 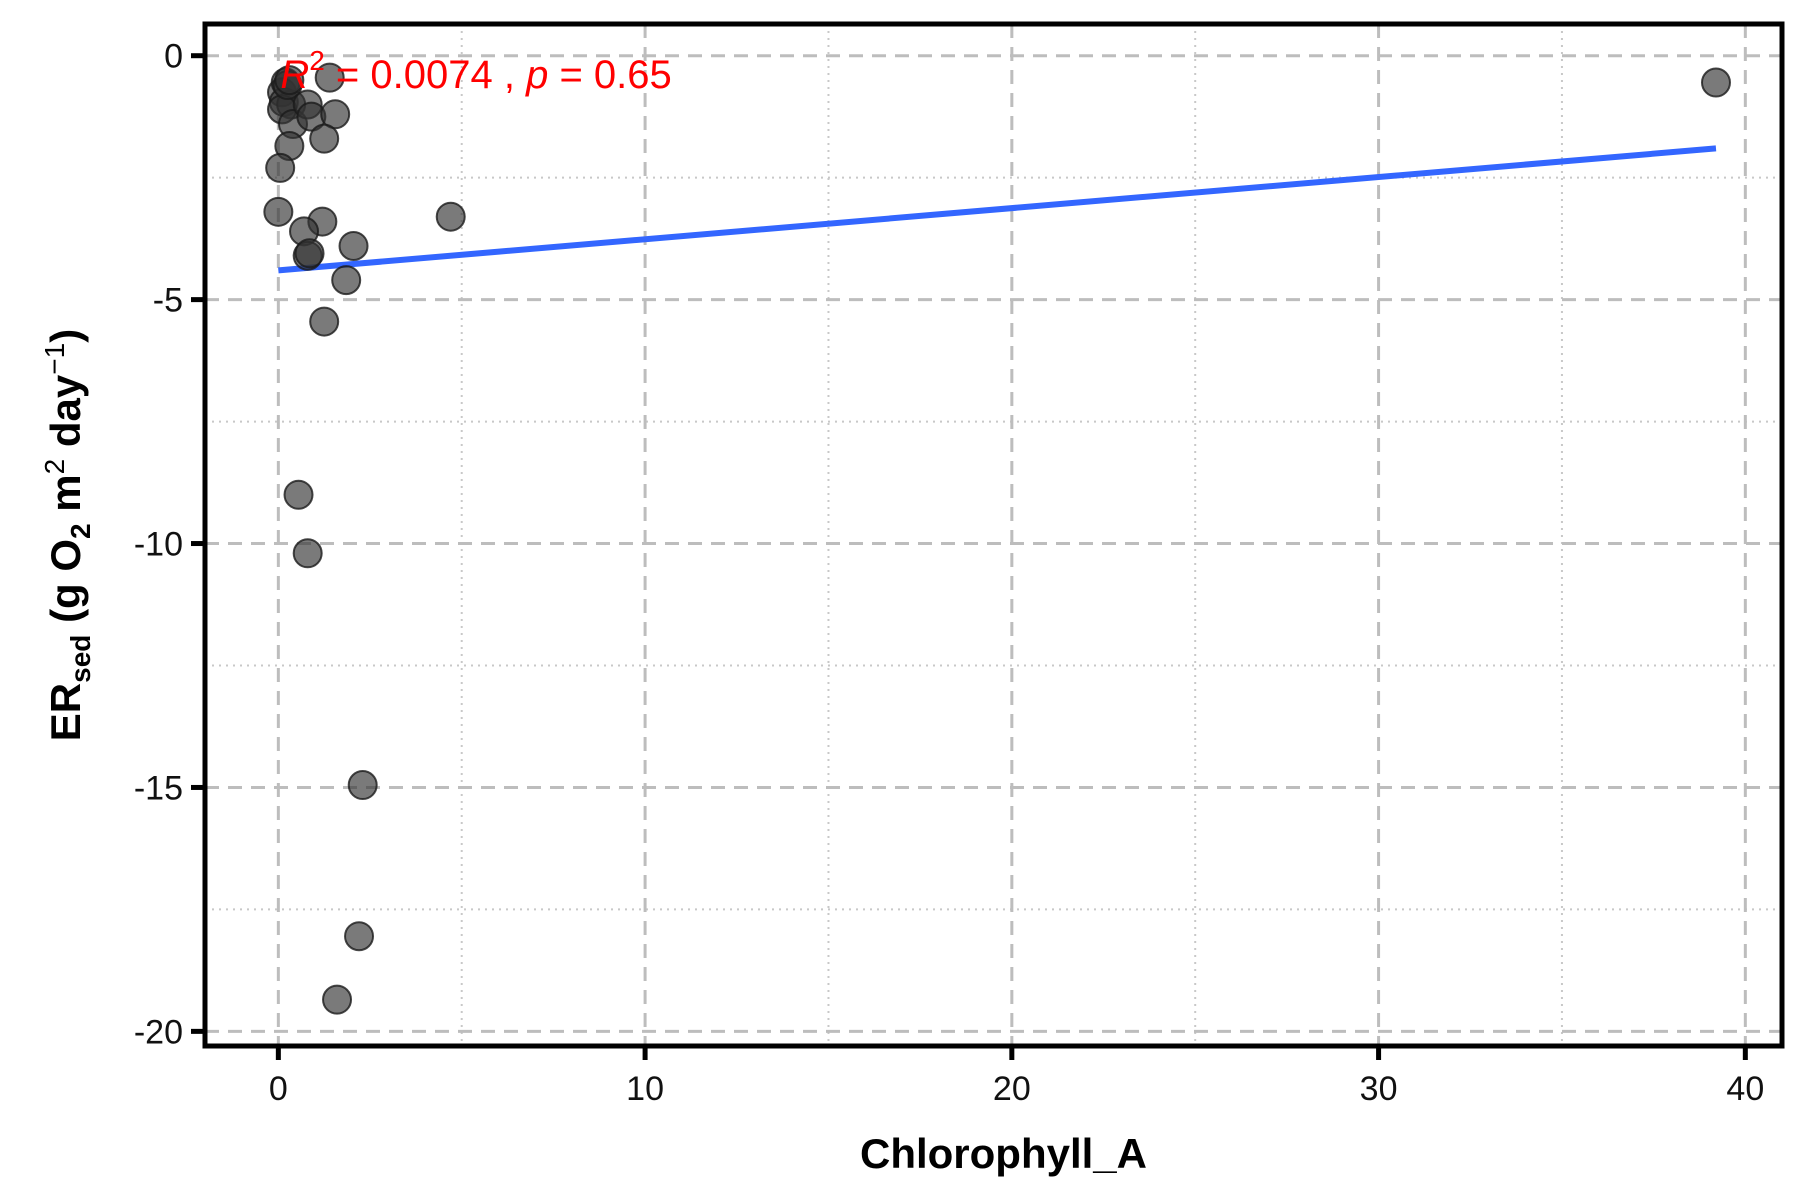 I want to click on x-axis-title: Chlorophyll_A, so click(x=1003, y=1153).